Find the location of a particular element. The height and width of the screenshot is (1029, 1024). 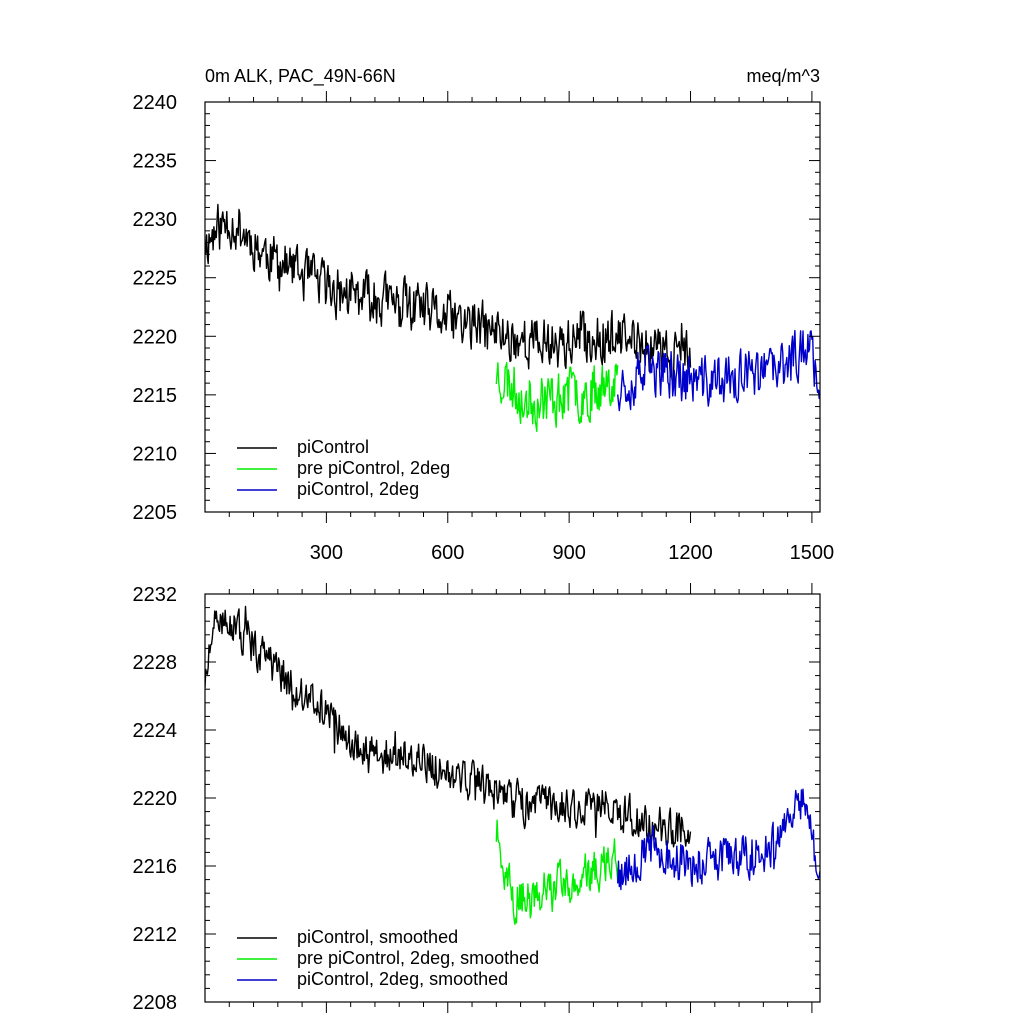

y-tick-label: 2230 is located at coordinates (155, 220).